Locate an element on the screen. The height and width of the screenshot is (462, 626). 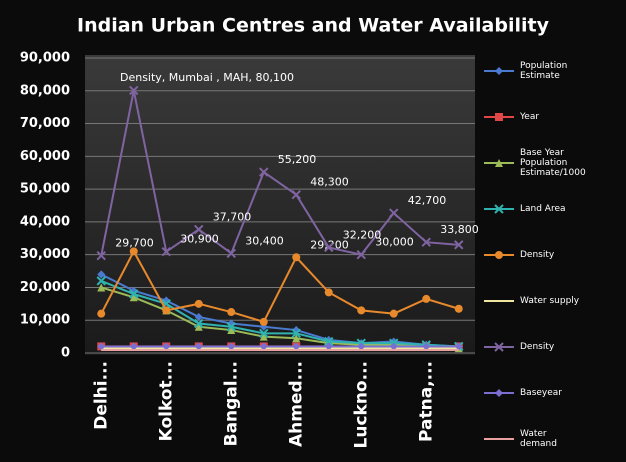
y-tick-label: 80,000 is located at coordinates (45, 90).